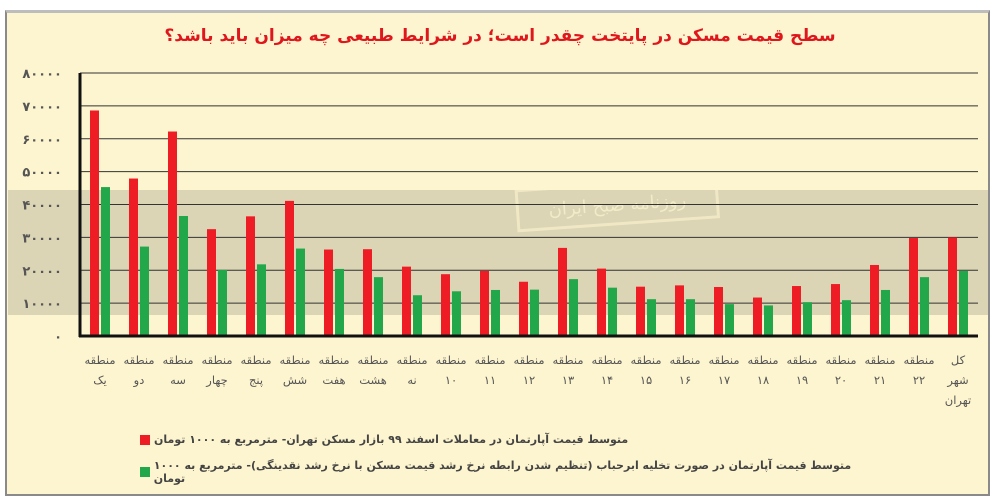  What do you see at coordinates (42, 238) in the screenshot?
I see `y-tick-label: ۳۰۰۰۰` at bounding box center [42, 238].